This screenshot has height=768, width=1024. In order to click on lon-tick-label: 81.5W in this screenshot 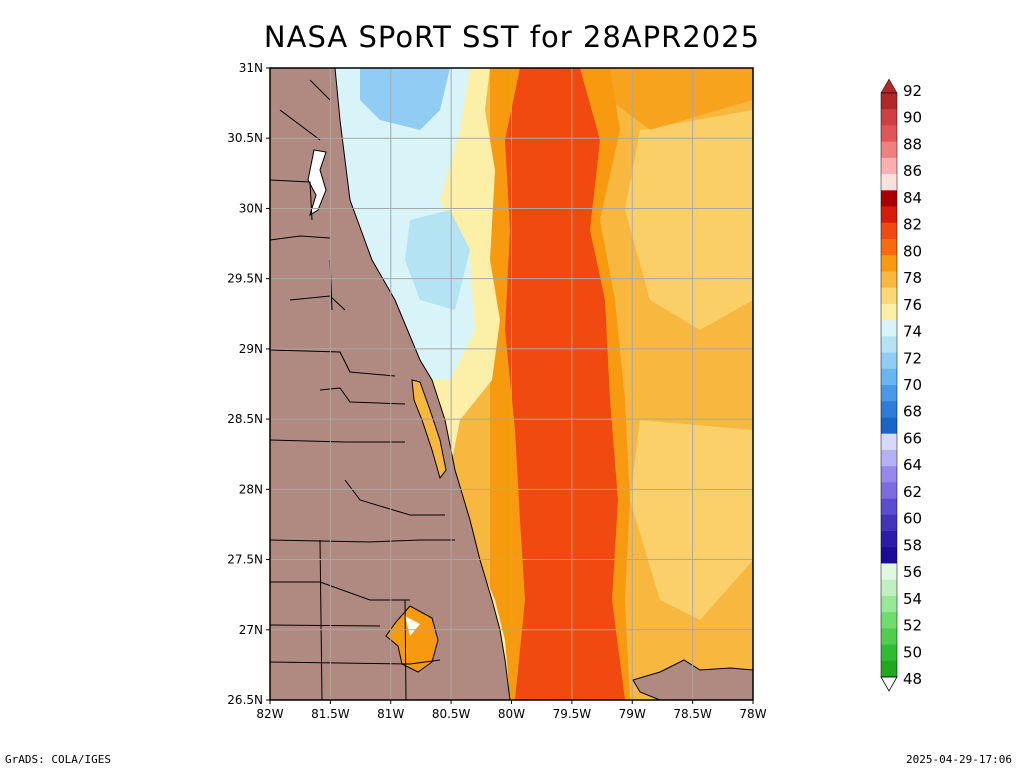, I will do `click(330, 714)`.